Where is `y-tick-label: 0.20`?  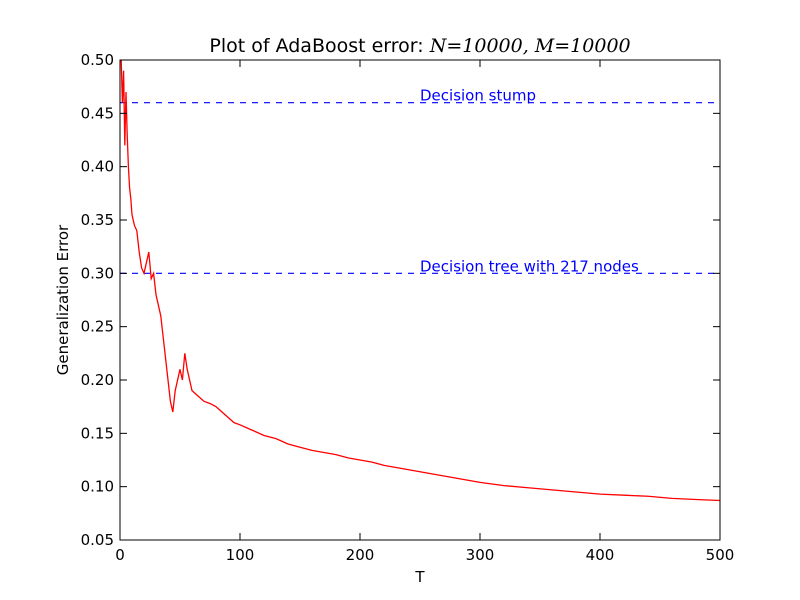
y-tick-label: 0.20 is located at coordinates (97, 380).